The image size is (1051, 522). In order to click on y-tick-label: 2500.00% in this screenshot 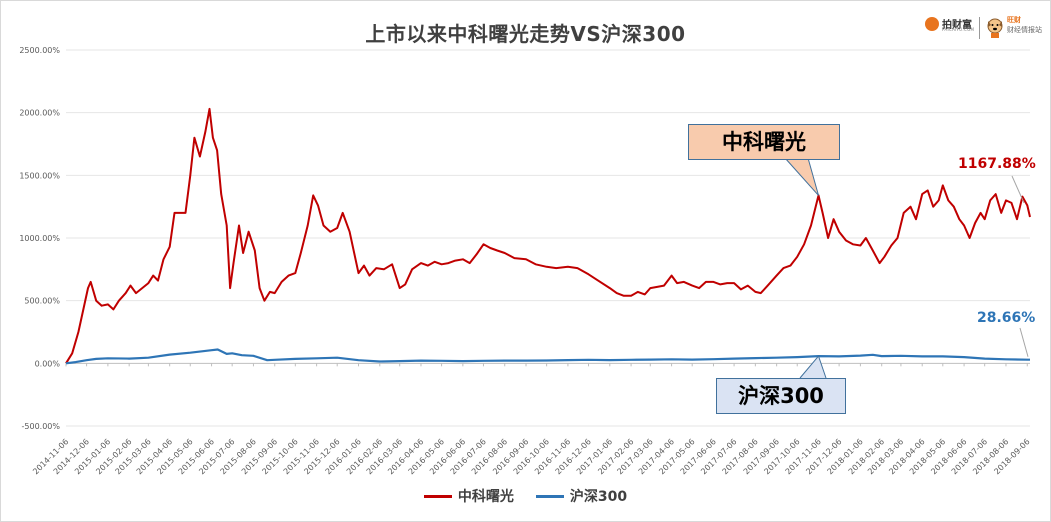, I will do `click(39, 50)`.